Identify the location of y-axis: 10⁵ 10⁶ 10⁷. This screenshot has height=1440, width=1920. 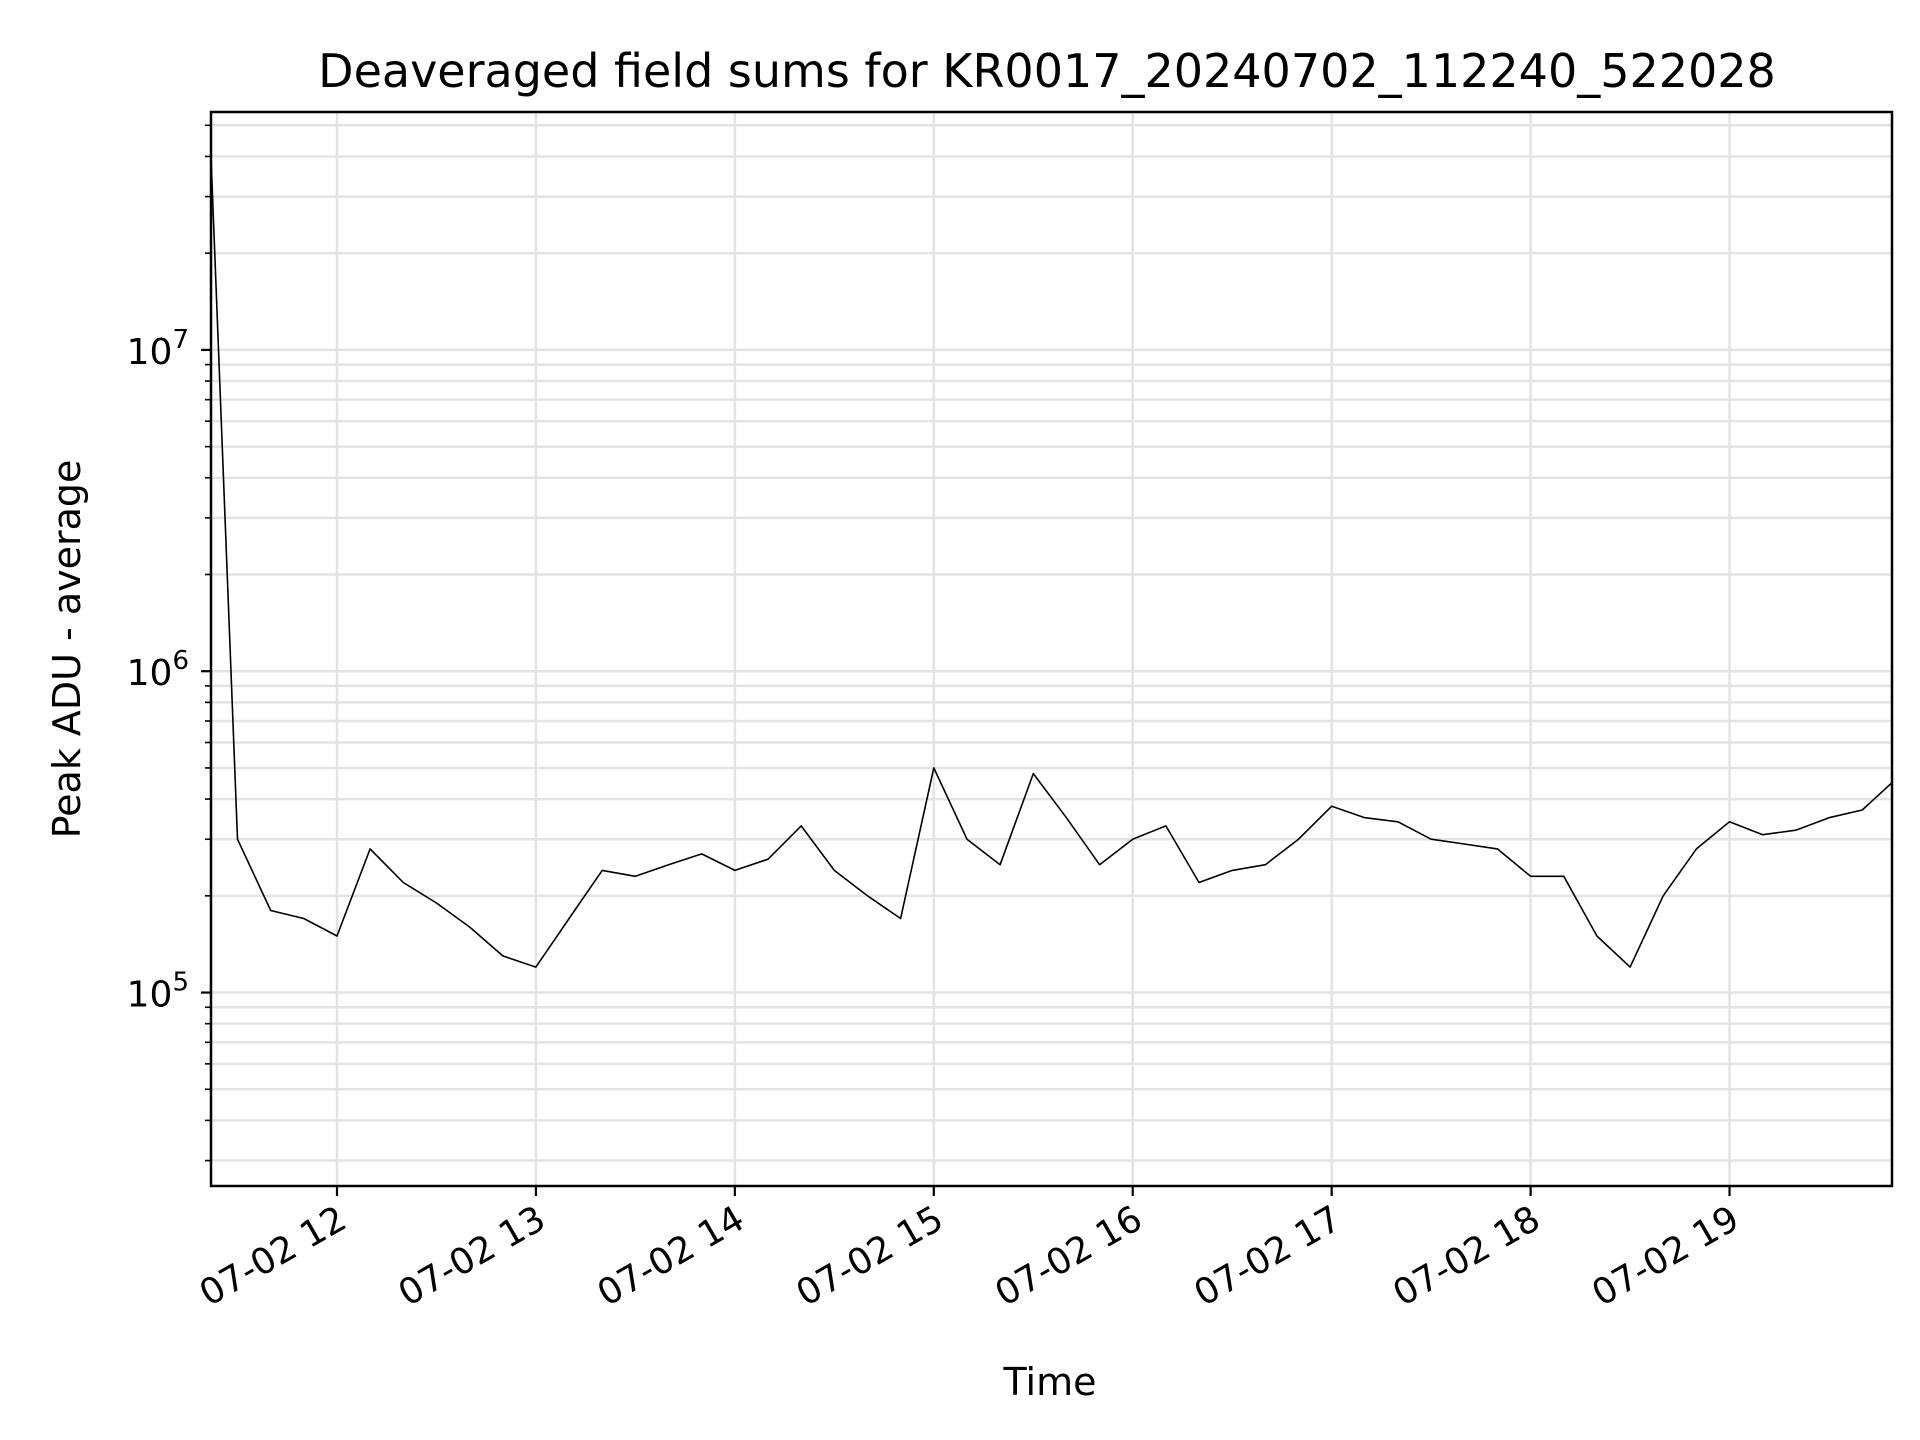
(169, 643).